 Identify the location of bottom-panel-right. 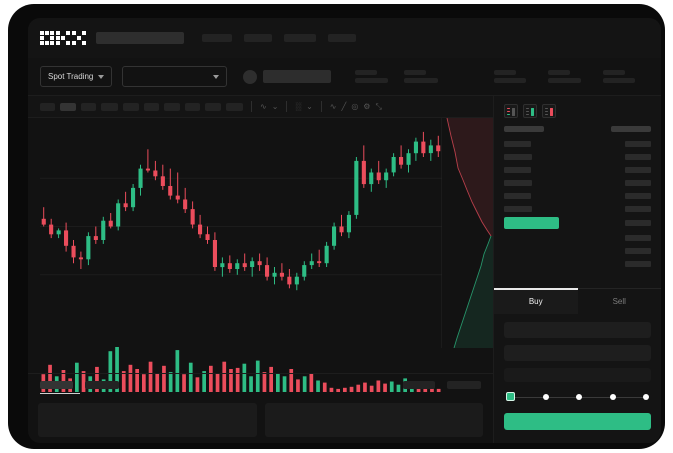
(373, 420).